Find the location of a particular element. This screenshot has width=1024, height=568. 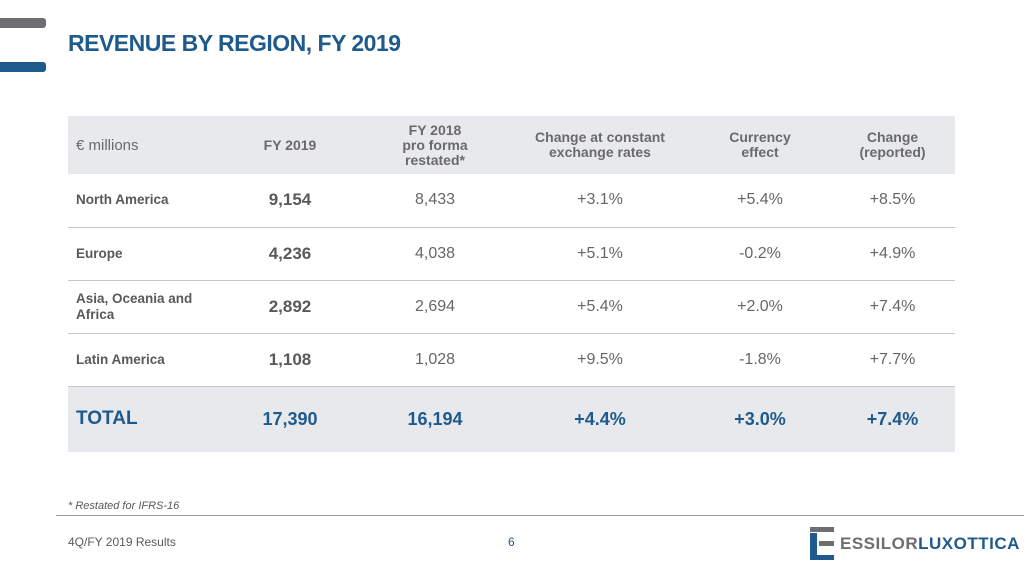

header-currency-effect: Currency effect is located at coordinates (760, 144).